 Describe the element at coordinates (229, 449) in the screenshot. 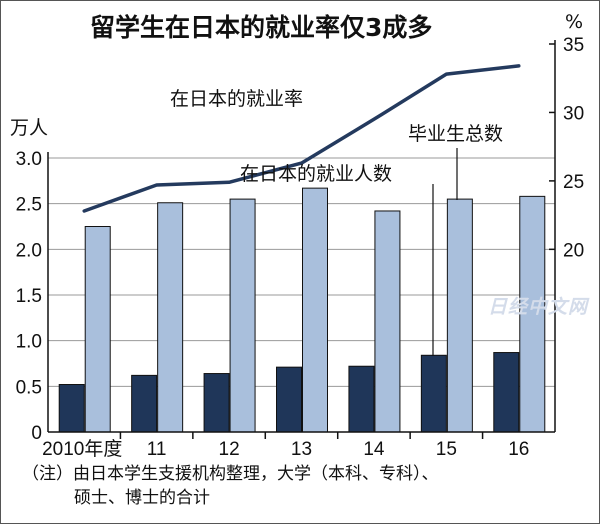

I see `x-tick-label: 12` at that location.